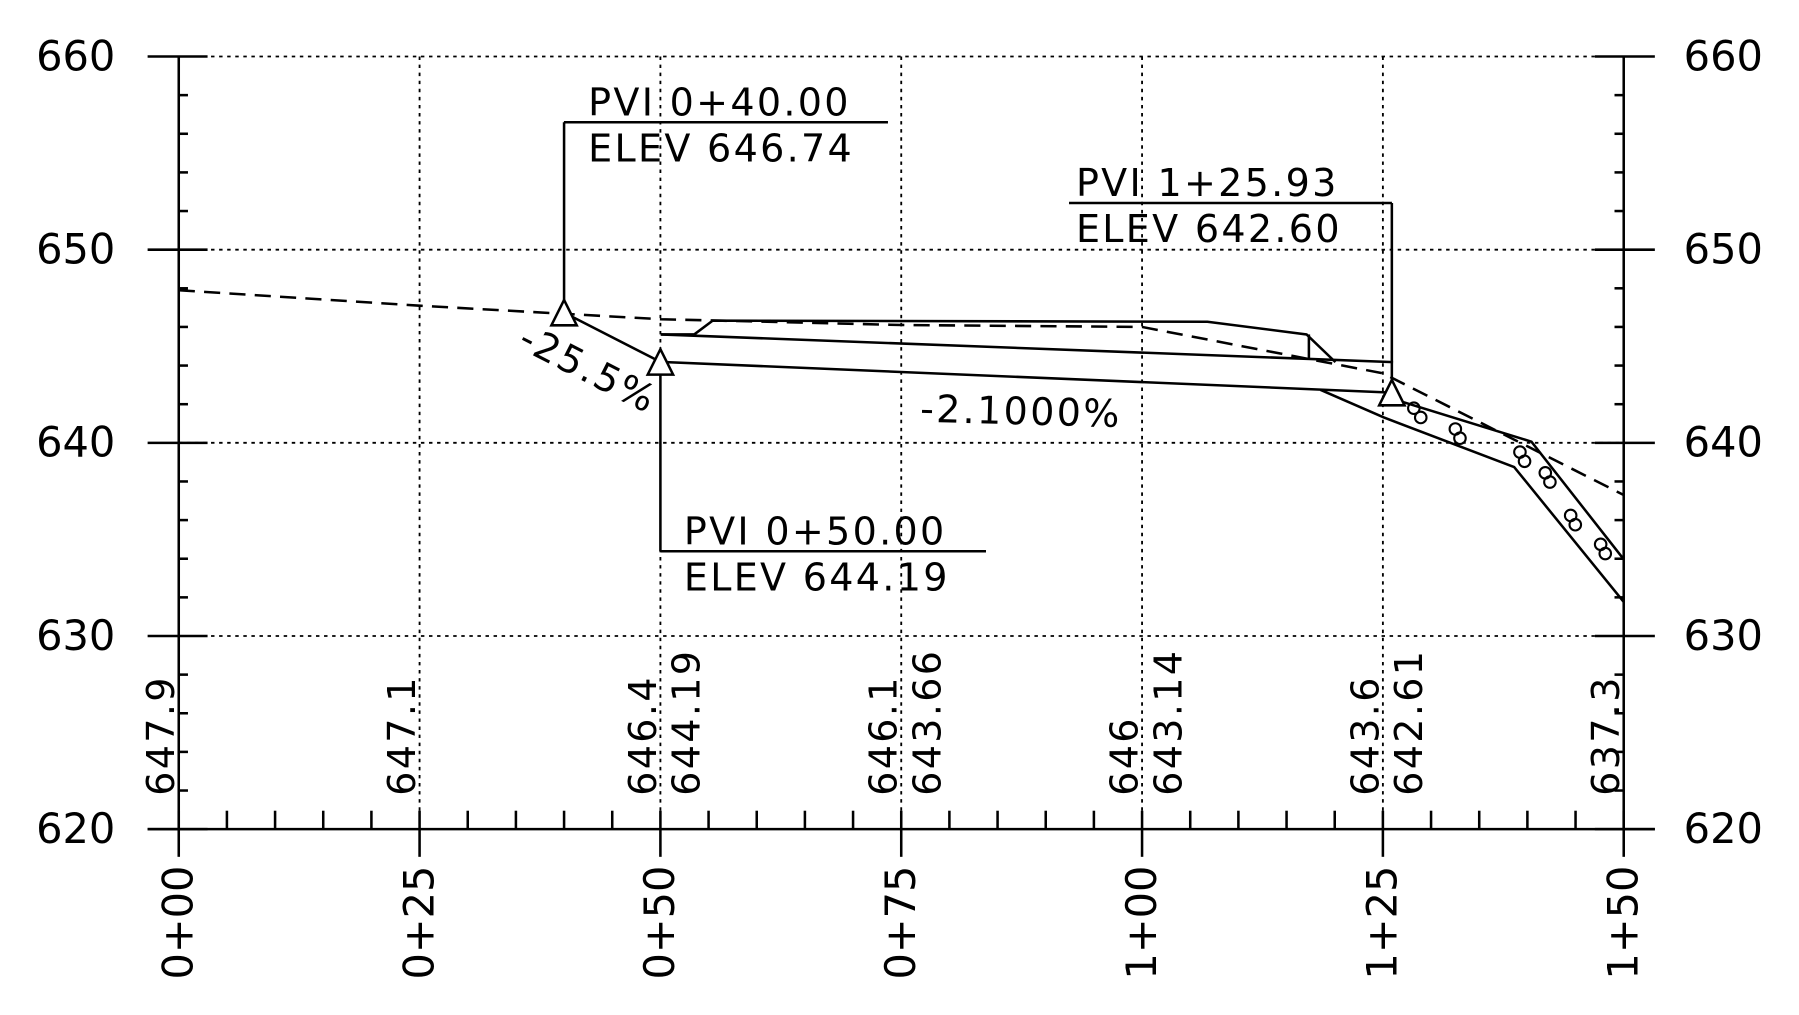  I want to click on pvi-station: PVI 0+50.00, so click(815, 531).